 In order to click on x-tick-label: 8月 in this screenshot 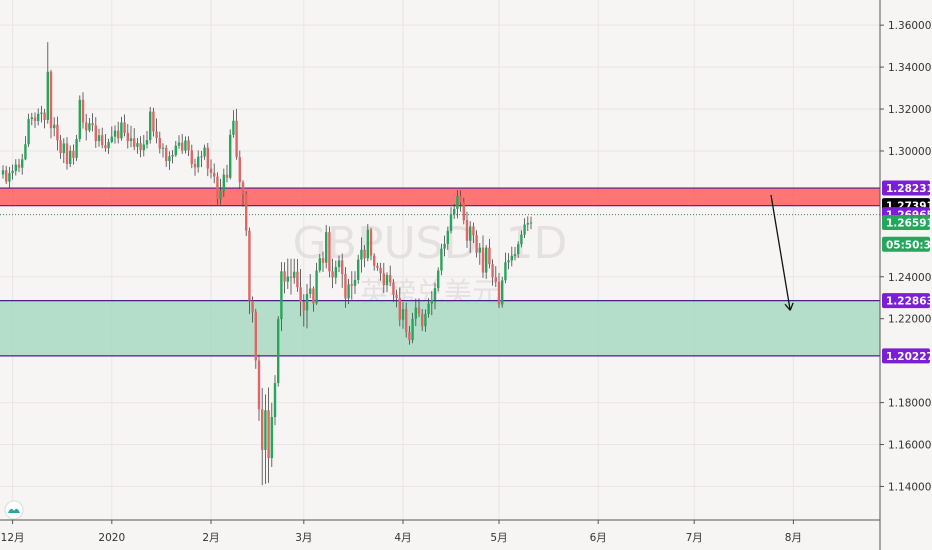, I will do `click(793, 538)`.